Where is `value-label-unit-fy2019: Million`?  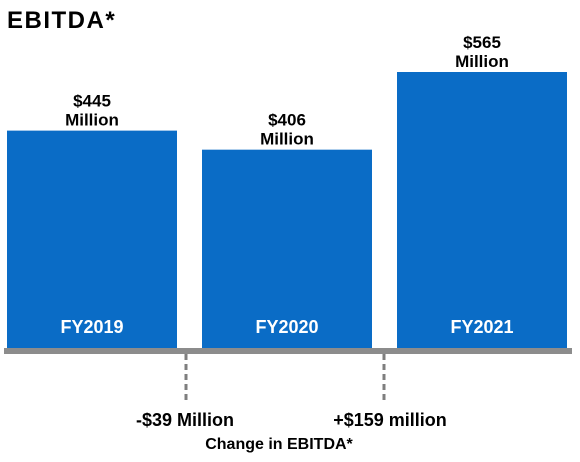 value-label-unit-fy2019: Million is located at coordinates (92, 120).